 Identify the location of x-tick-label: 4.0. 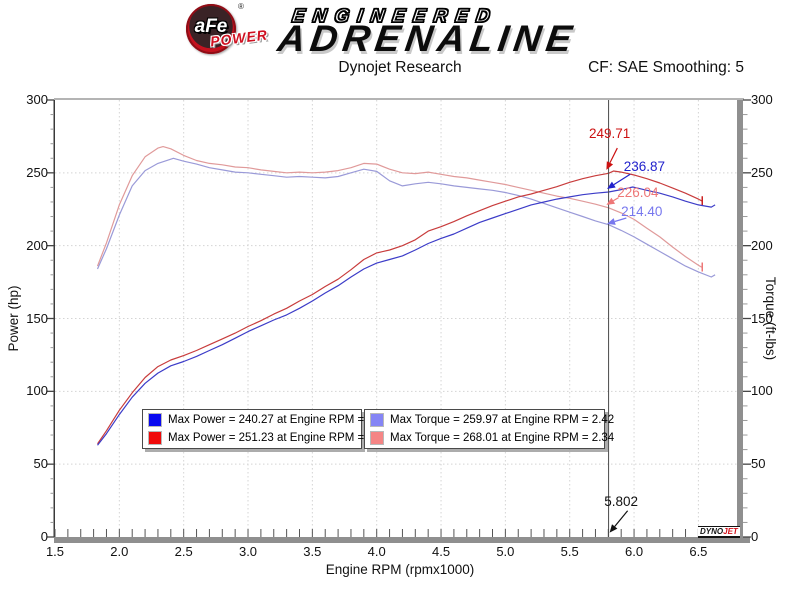
(376, 551).